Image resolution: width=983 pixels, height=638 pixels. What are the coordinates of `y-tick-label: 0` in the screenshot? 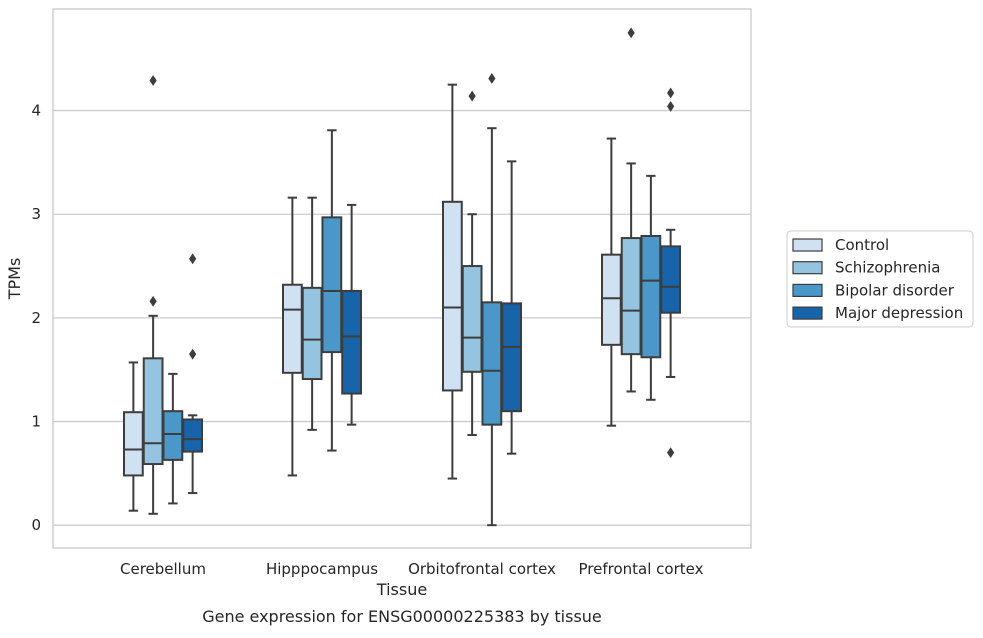 It's located at (36, 525).